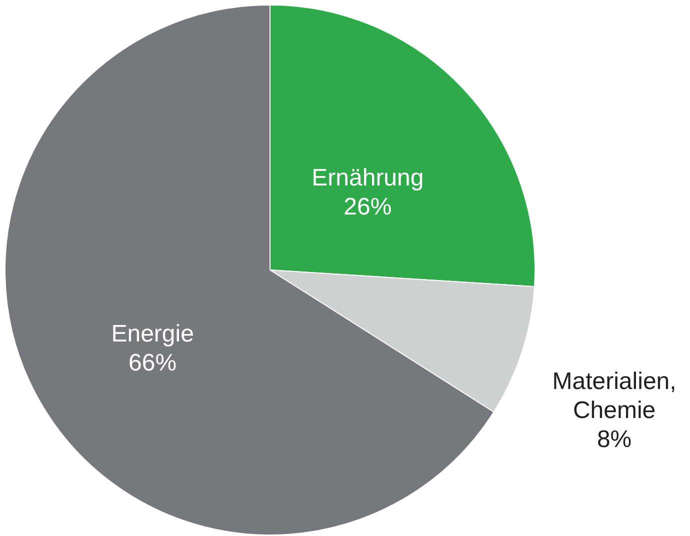 This screenshot has width=690, height=536. What do you see at coordinates (368, 206) in the screenshot?
I see `data-label: 26%` at bounding box center [368, 206].